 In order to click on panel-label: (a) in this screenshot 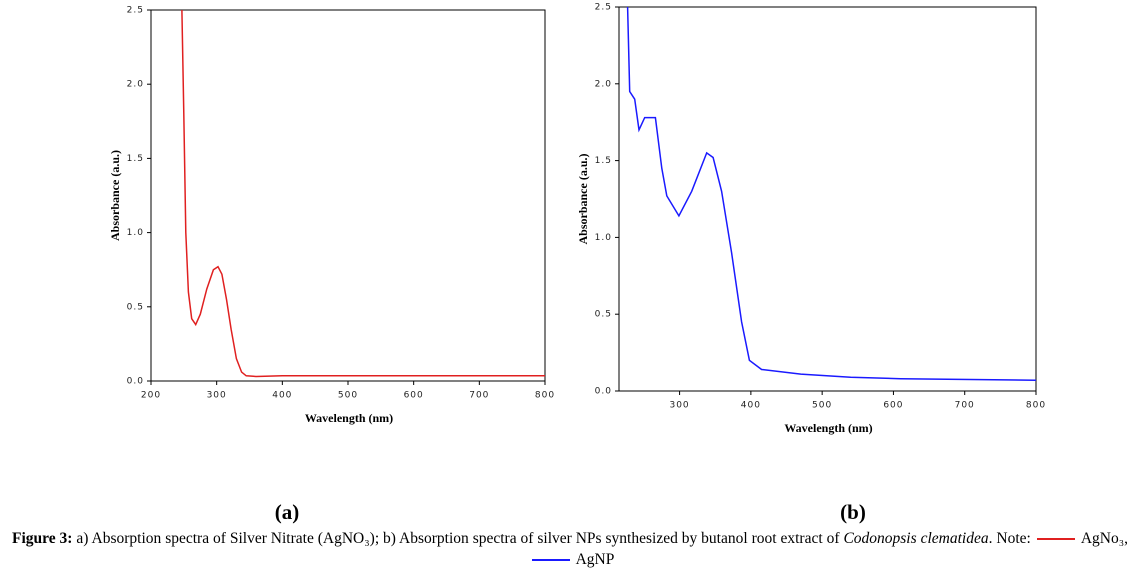, I will do `click(287, 512)`.